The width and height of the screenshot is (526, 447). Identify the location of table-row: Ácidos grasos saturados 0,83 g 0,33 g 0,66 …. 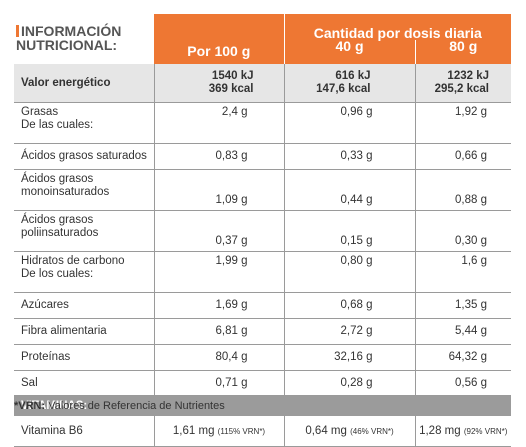
(262, 156).